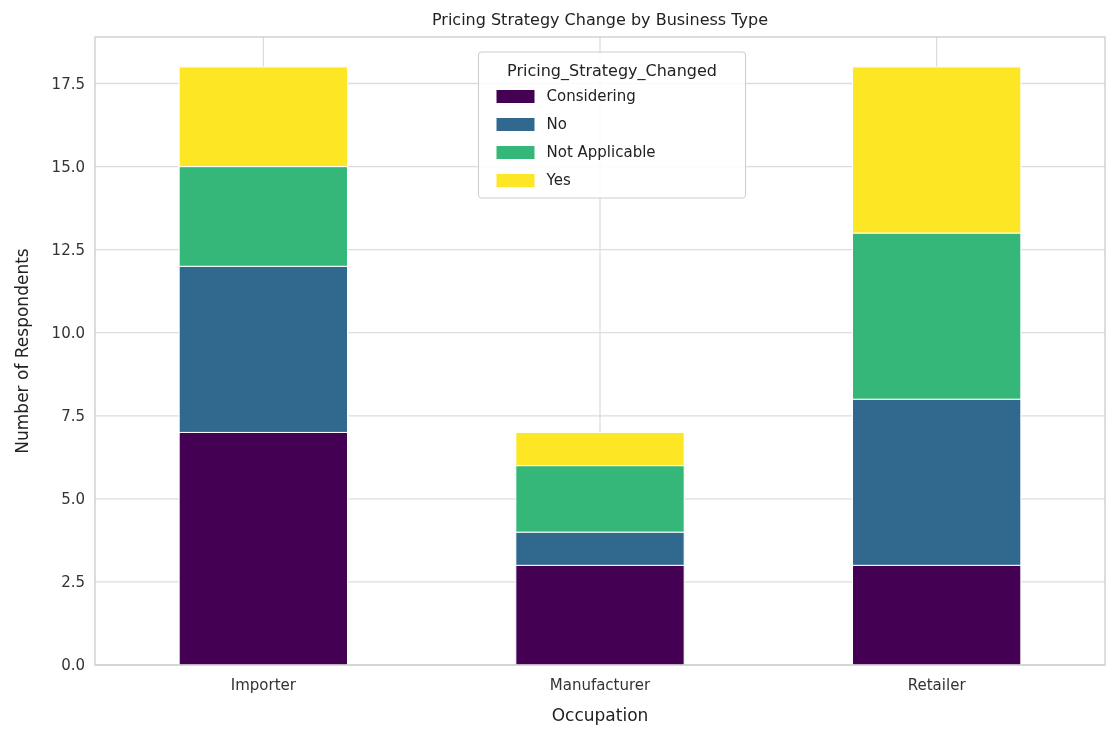  I want to click on y-tick-label: 17.5, so click(68, 83).